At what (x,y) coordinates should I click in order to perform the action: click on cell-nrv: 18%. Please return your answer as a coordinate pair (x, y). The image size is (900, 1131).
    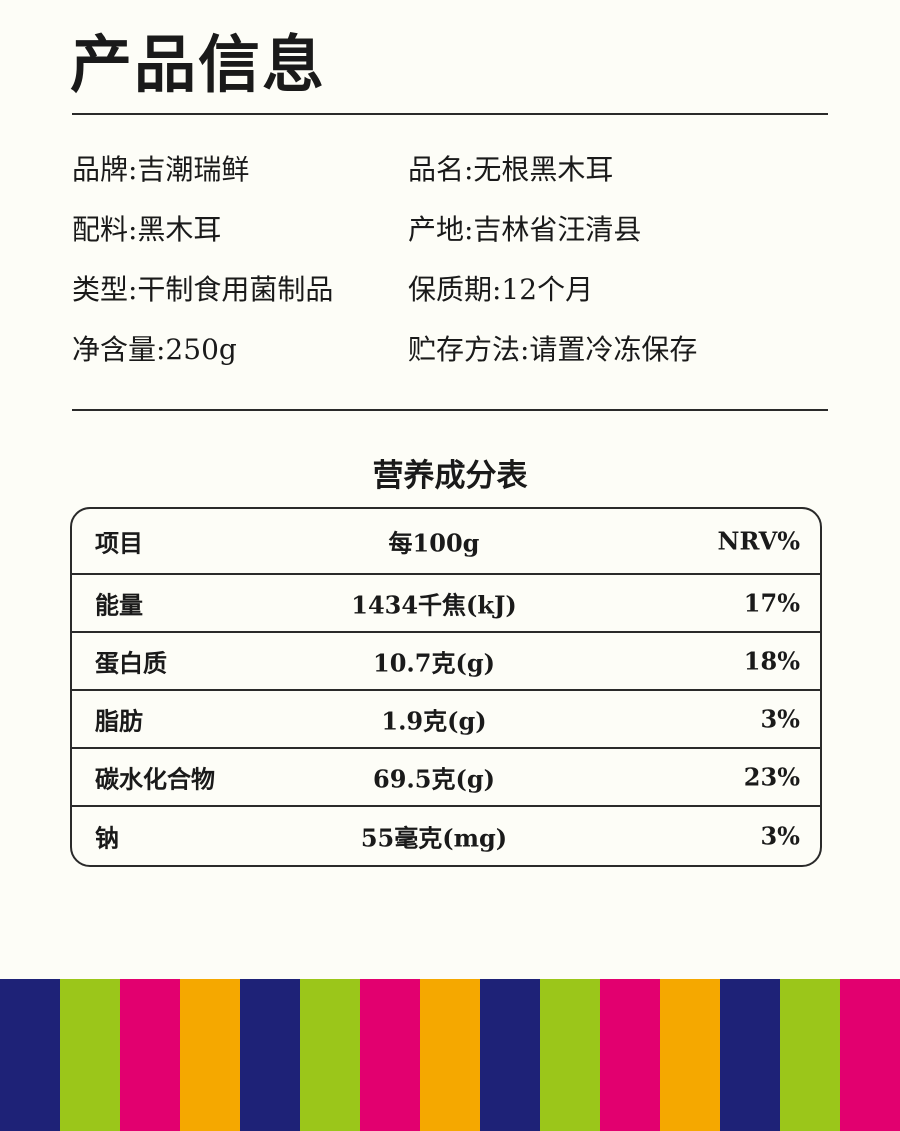
    Looking at the image, I should click on (771, 661).